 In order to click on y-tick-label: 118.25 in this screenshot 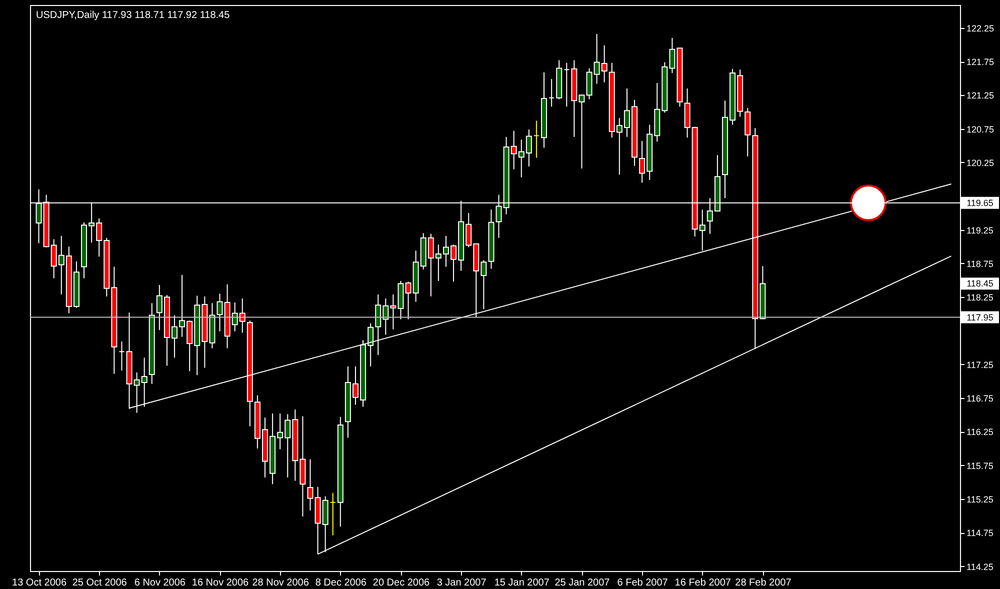, I will do `click(980, 297)`.